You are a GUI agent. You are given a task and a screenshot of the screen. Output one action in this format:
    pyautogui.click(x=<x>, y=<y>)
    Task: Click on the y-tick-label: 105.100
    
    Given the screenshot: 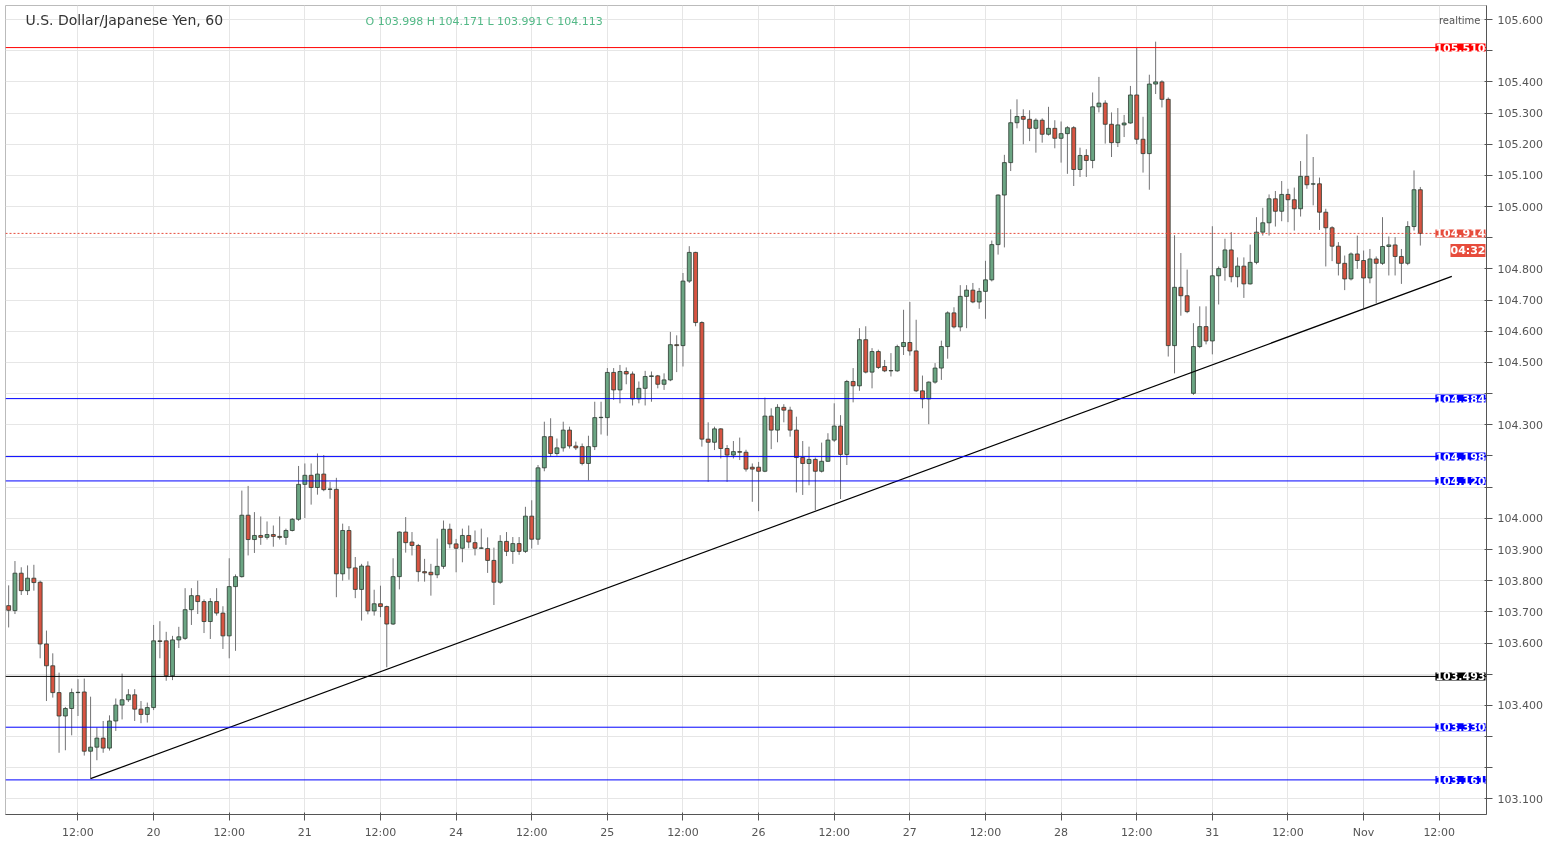 What is the action you would take?
    pyautogui.click(x=1520, y=176)
    